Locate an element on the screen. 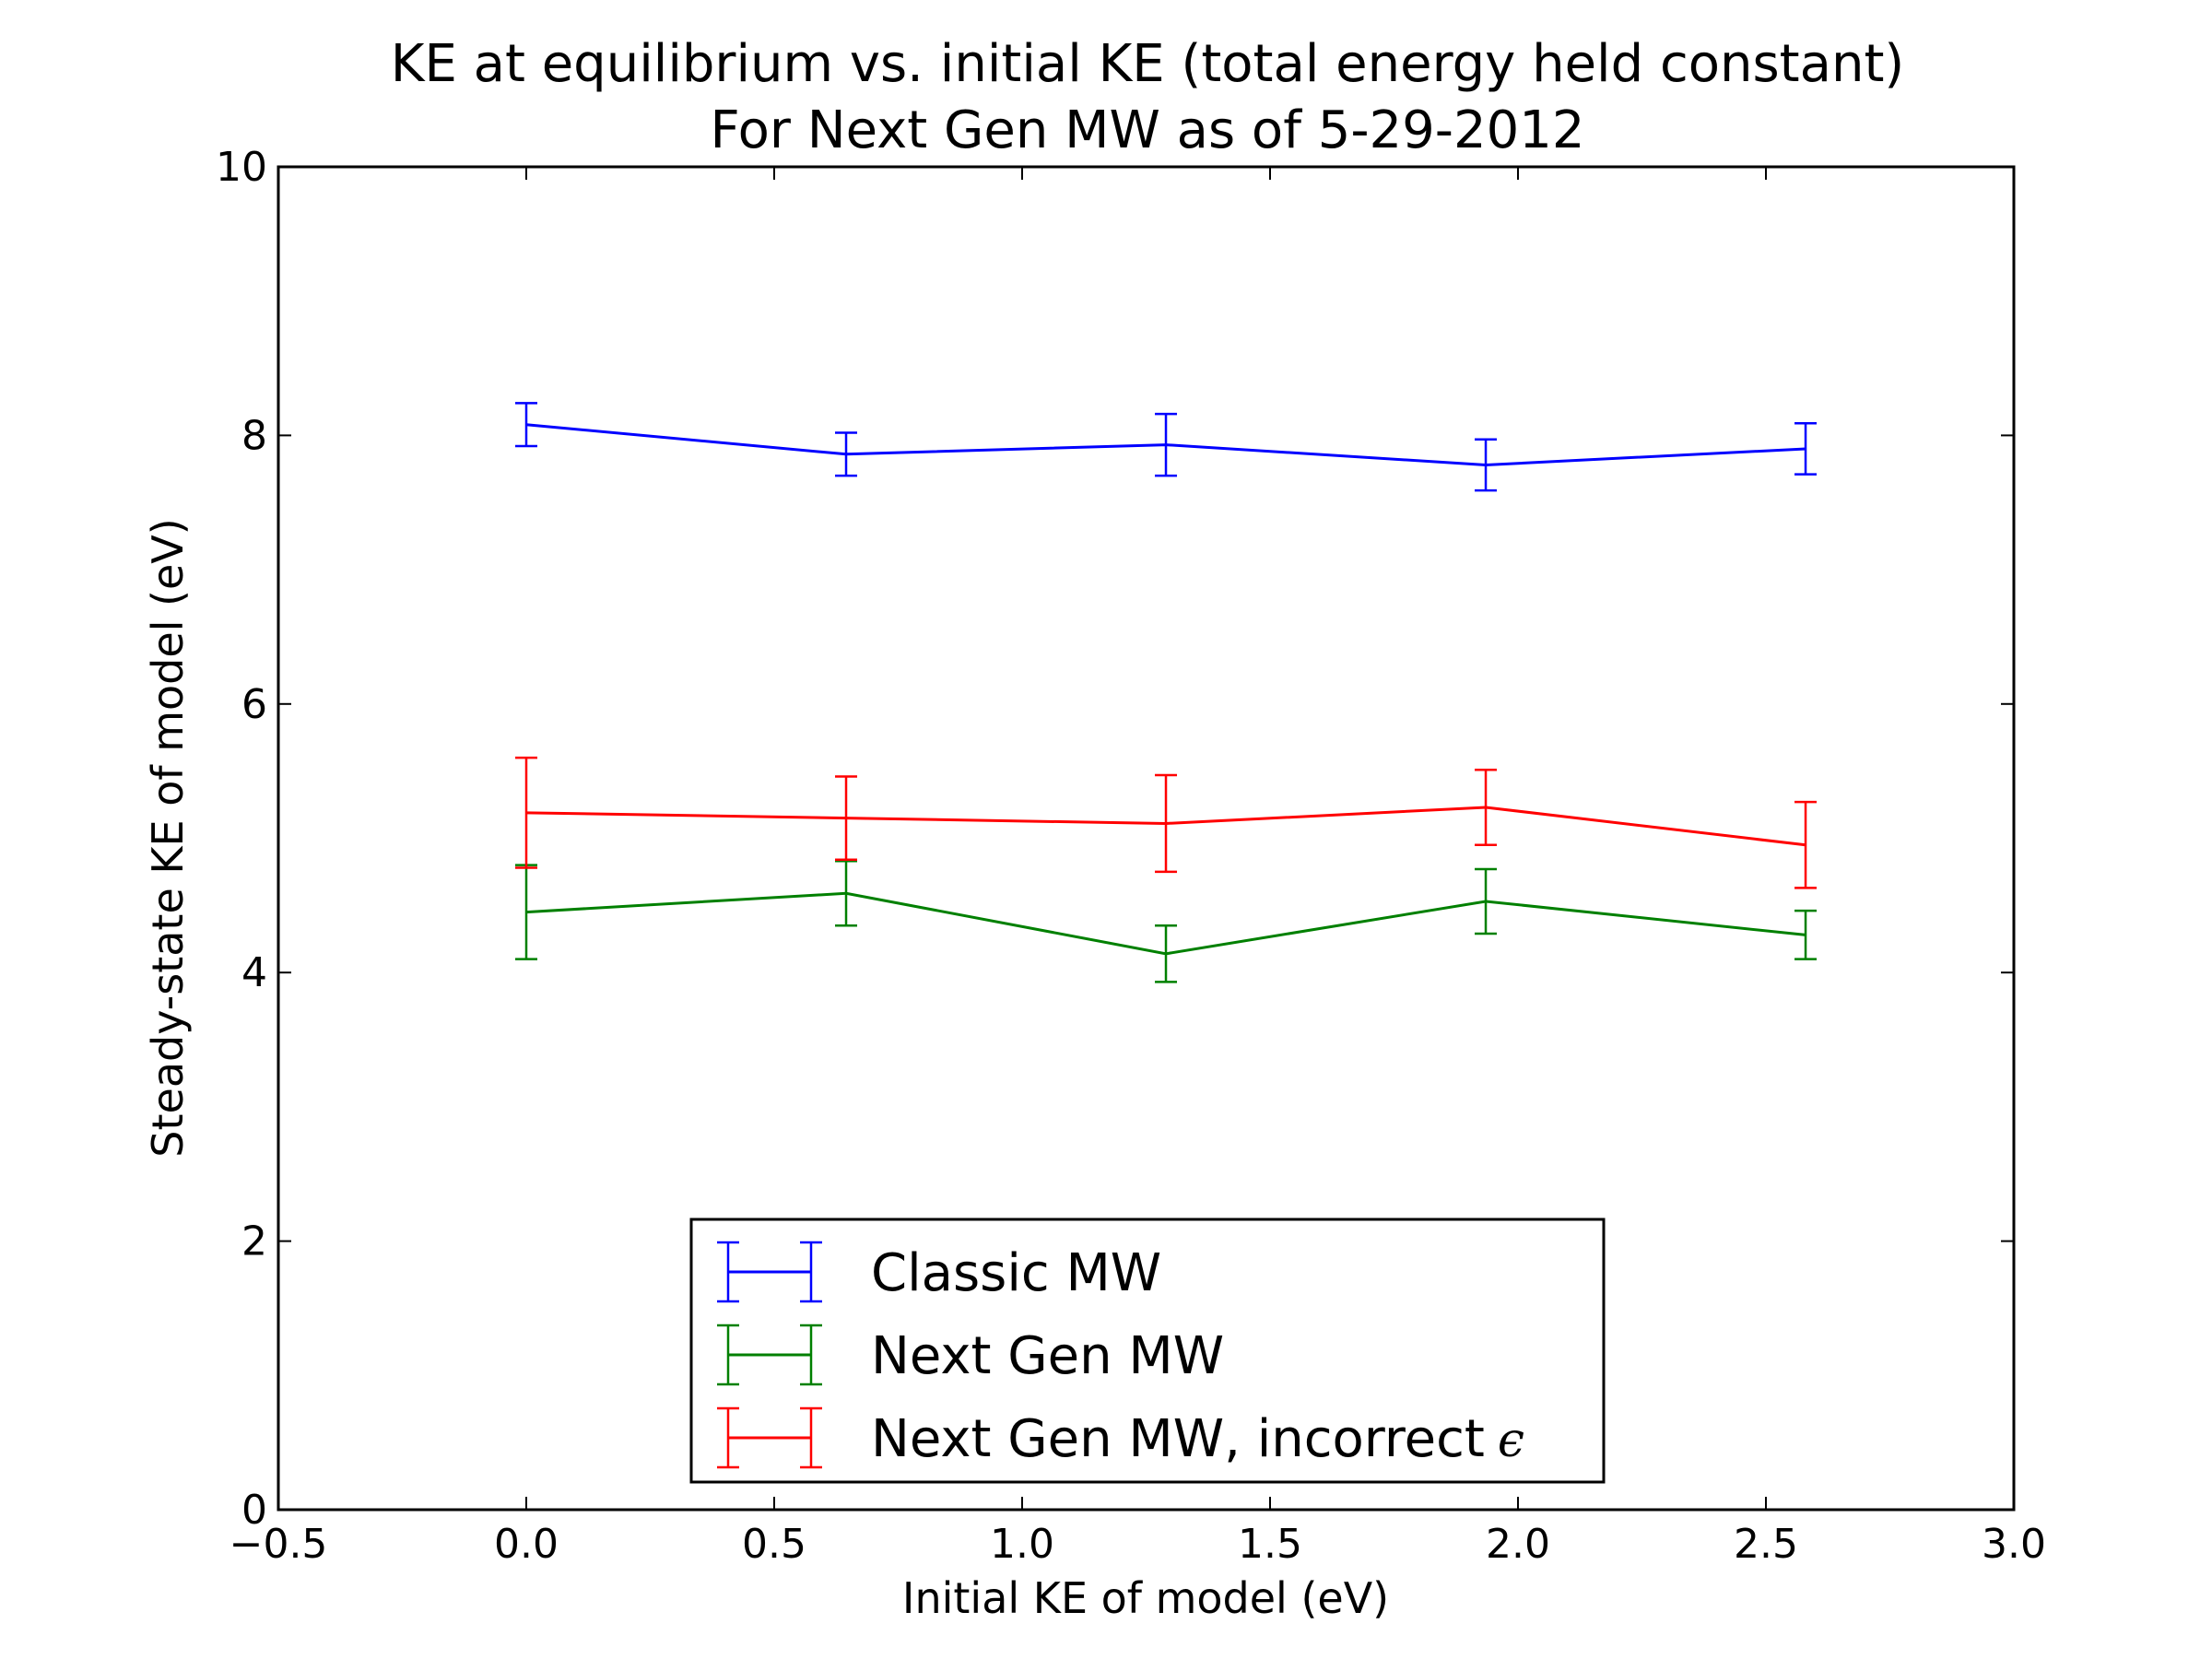 The width and height of the screenshot is (2212, 1659). legend-label: Classic MW is located at coordinates (1016, 1273).